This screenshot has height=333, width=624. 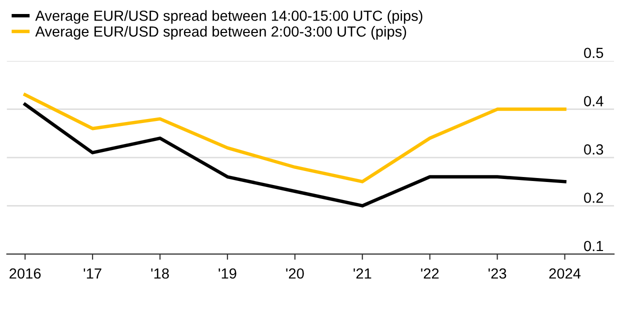 I want to click on y-tick-label: 0.5, so click(x=594, y=53).